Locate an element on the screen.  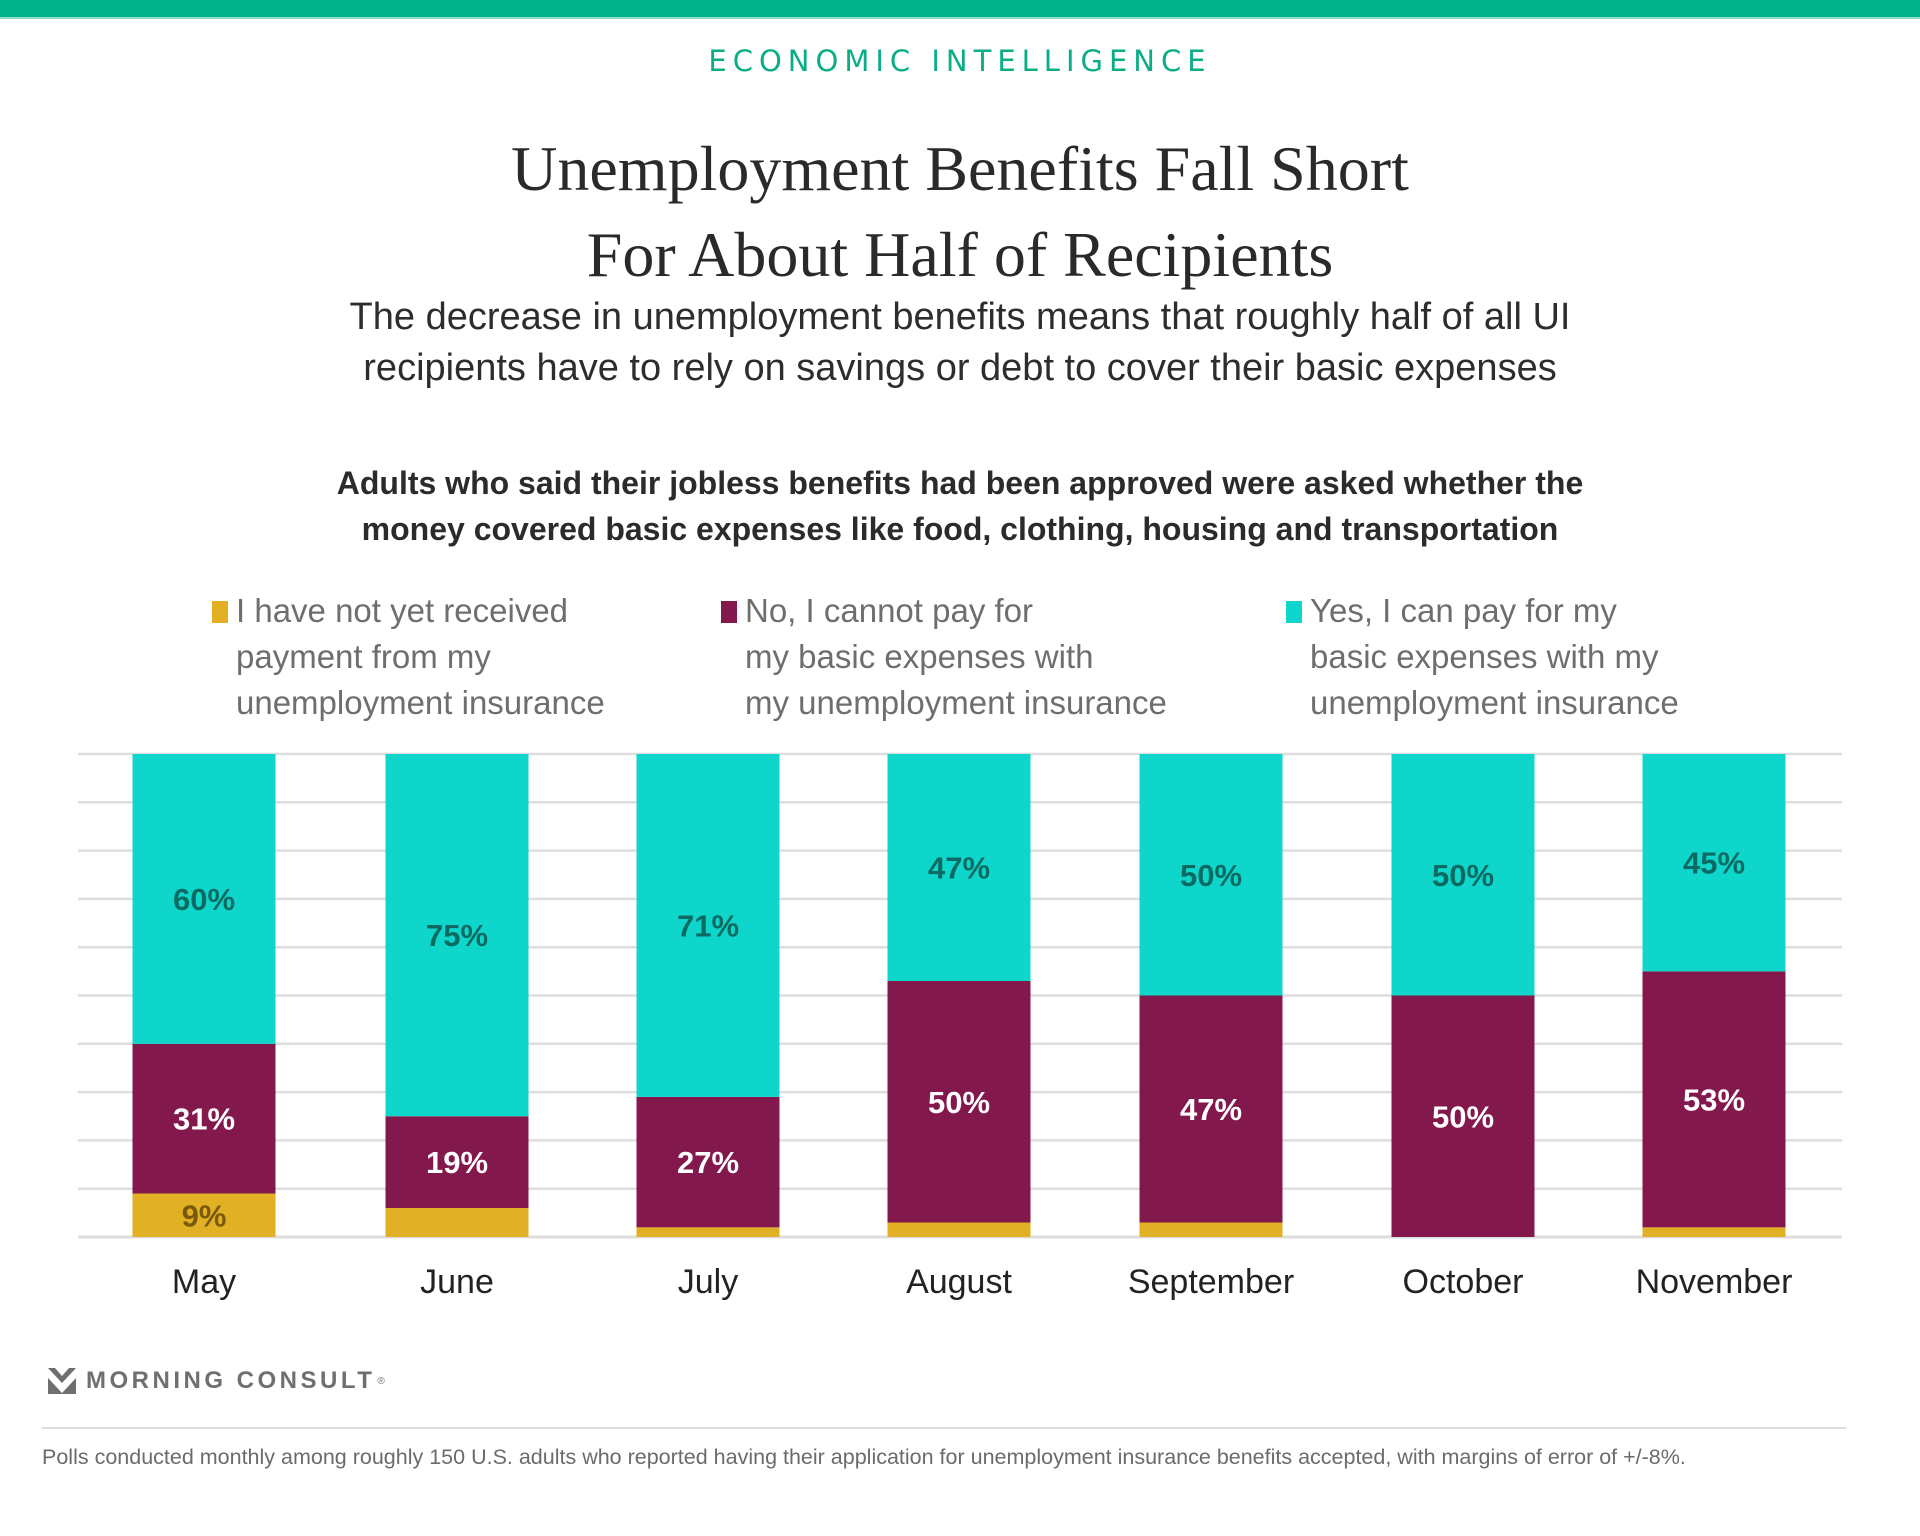
x-tick-label: October is located at coordinates (1463, 1282).